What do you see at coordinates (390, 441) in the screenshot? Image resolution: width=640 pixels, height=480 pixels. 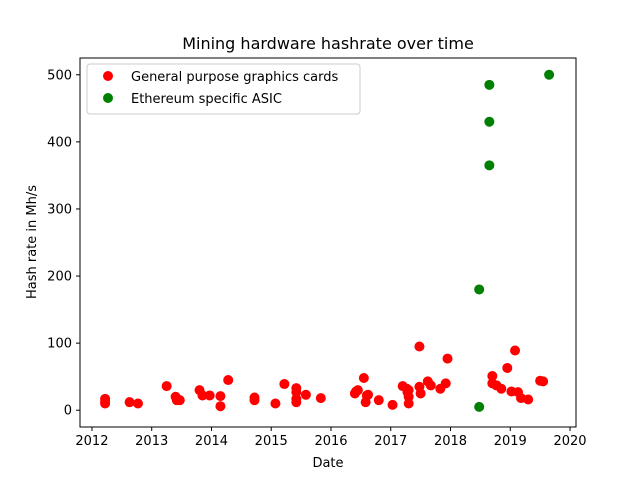 I see `x-tick-label: 2017` at bounding box center [390, 441].